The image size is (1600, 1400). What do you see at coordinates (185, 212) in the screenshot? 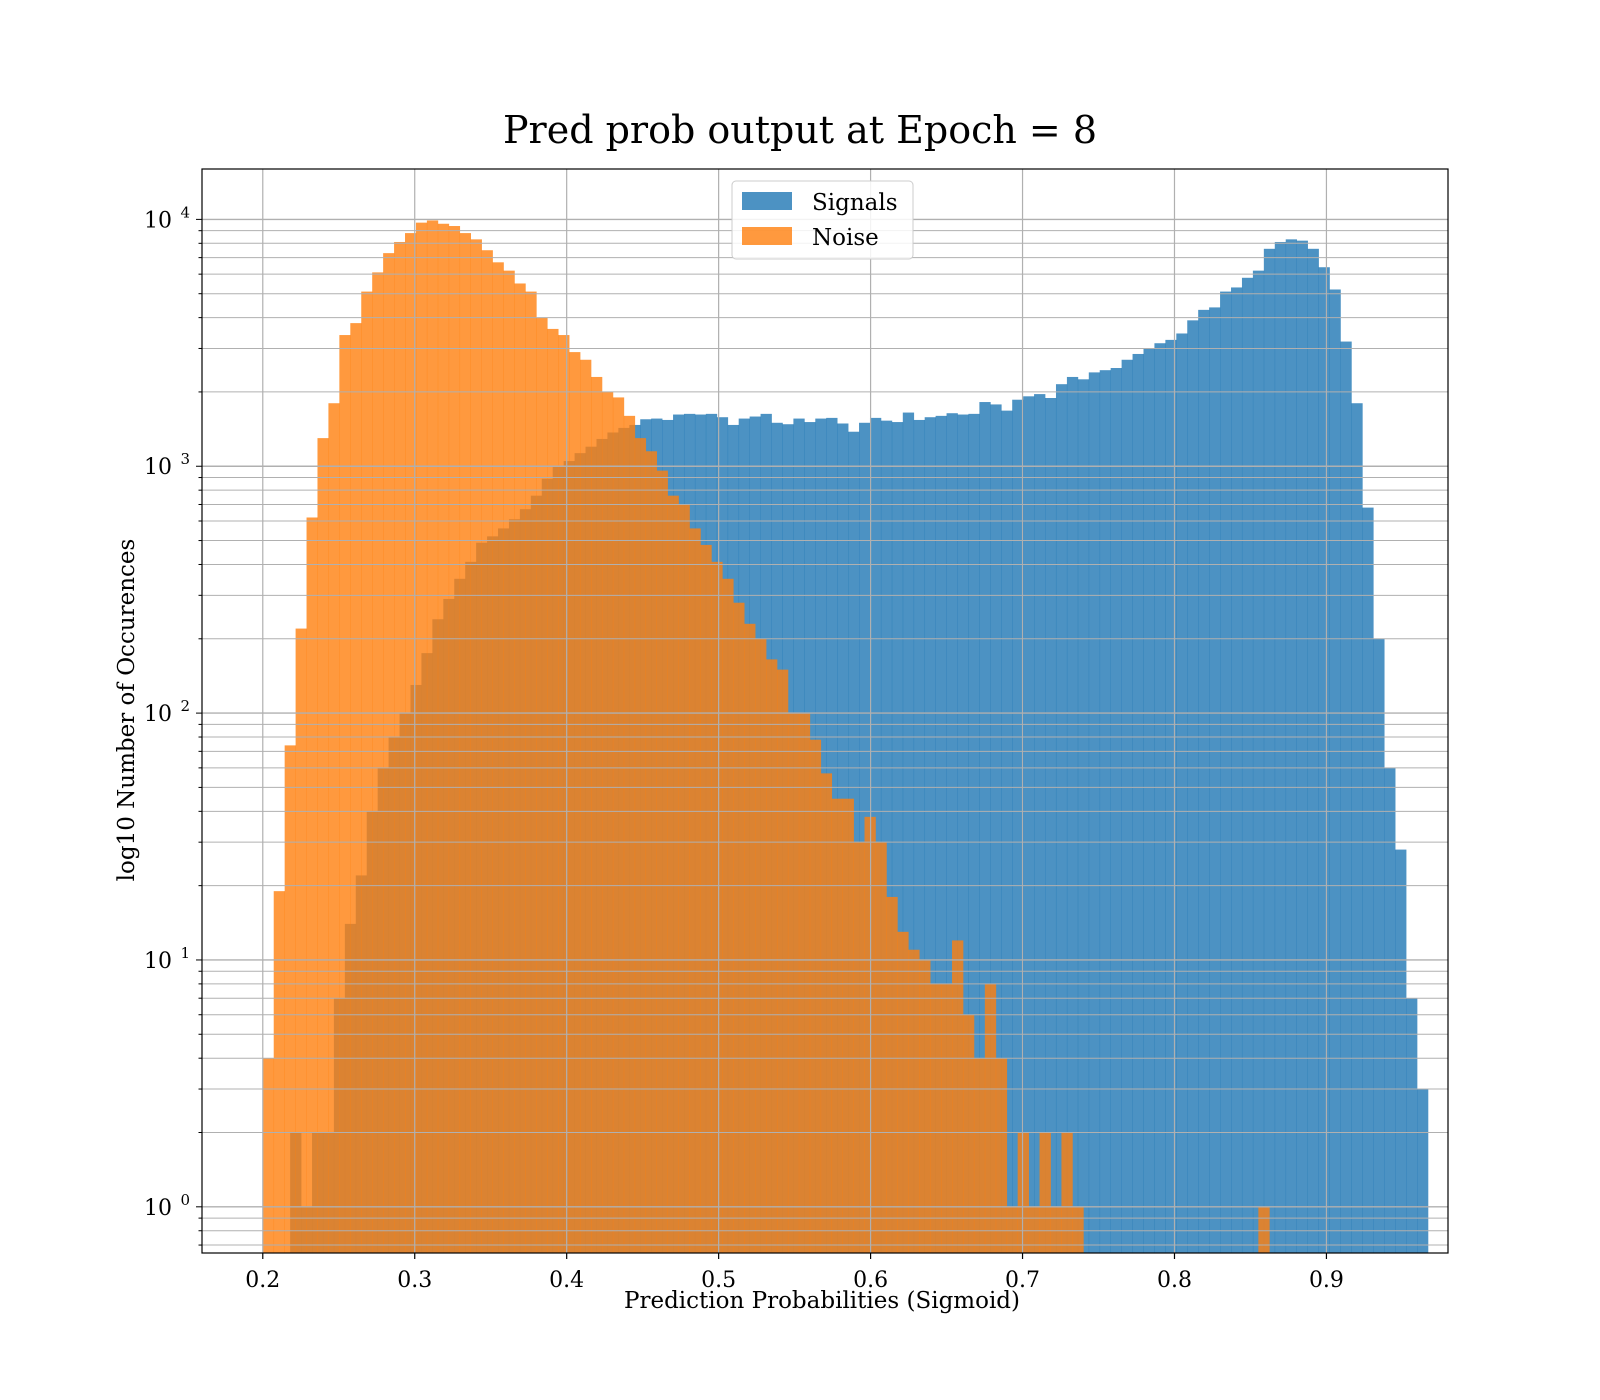
I see `y-tick-exponent: 4` at bounding box center [185, 212].